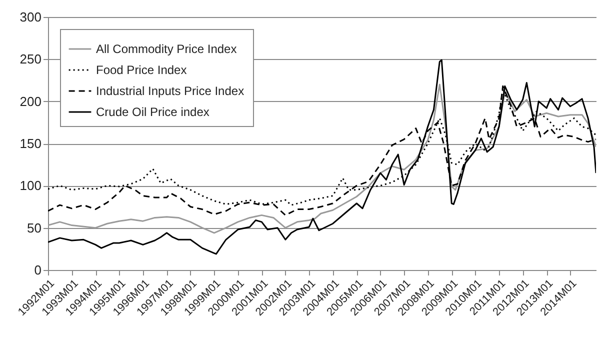  I want to click on legend-label: Crude Oil Price index, so click(153, 112).